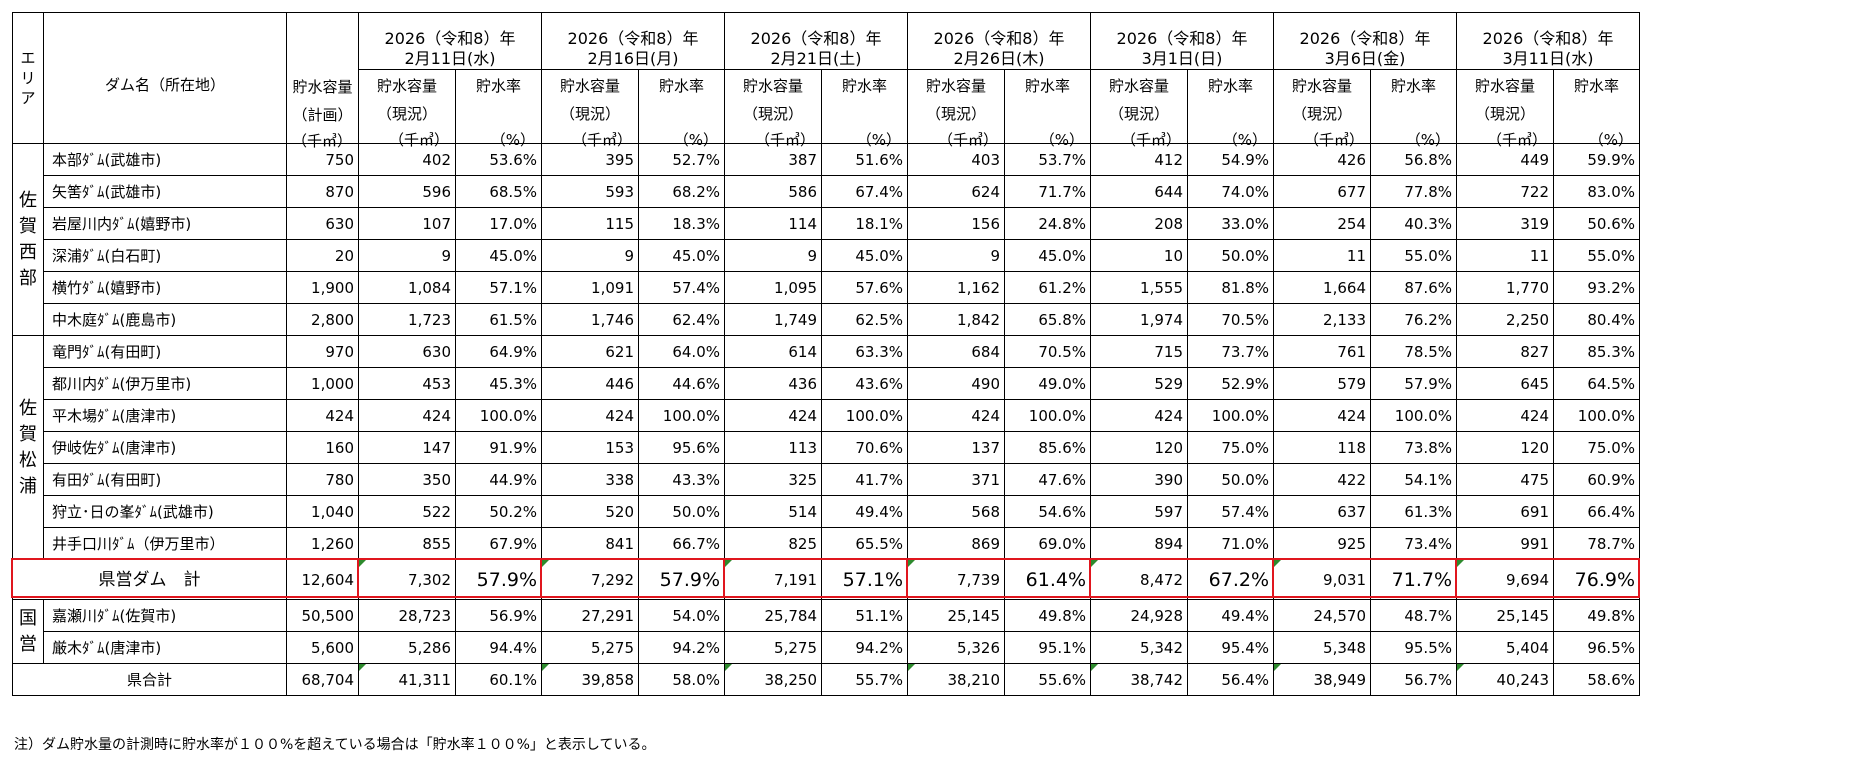 Image resolution: width=1872 pixels, height=758 pixels. I want to click on current-capacity-cell: 113, so click(773, 447).